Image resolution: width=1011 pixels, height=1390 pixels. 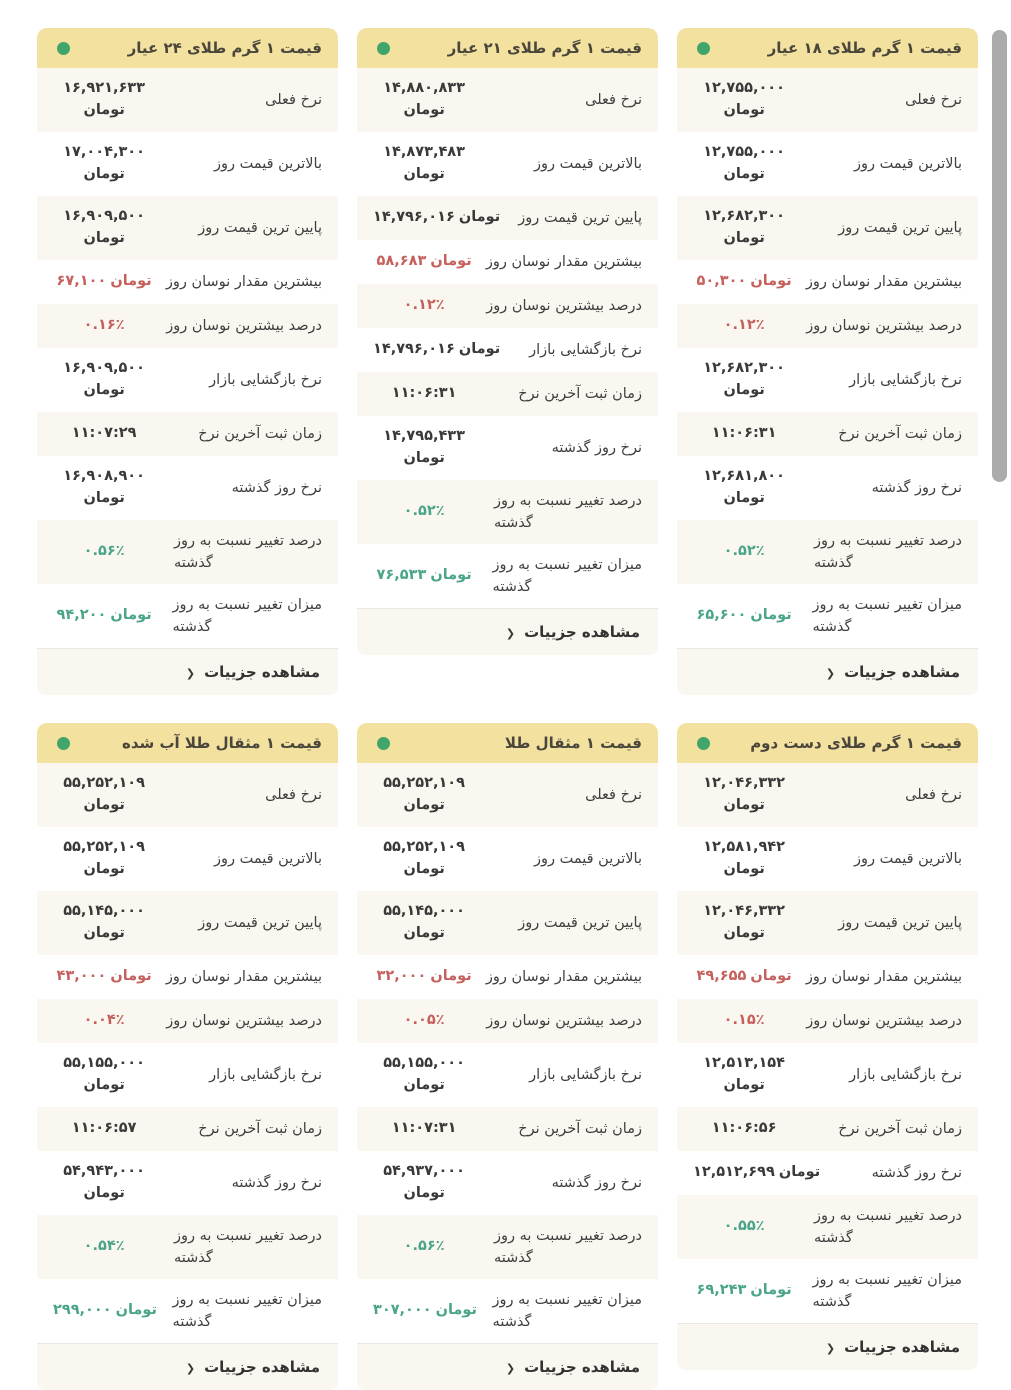 What do you see at coordinates (507, 218) in the screenshot?
I see `price-row-lowest_day: پایین ترین قیمت روز ۱۴,۷۹۶,۰۱۶ تومان` at bounding box center [507, 218].